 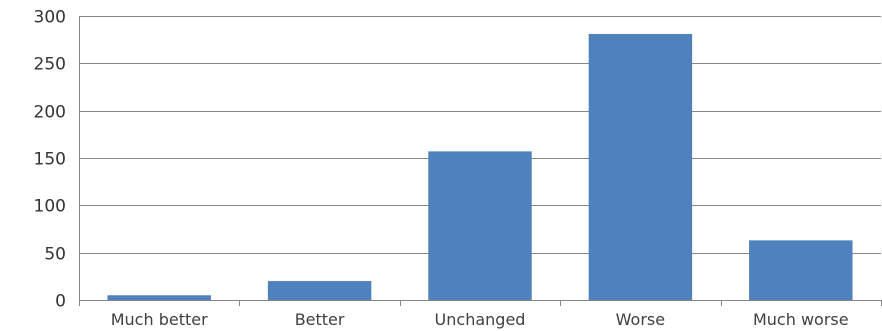 What do you see at coordinates (320, 319) in the screenshot?
I see `x-category-label: Better` at bounding box center [320, 319].